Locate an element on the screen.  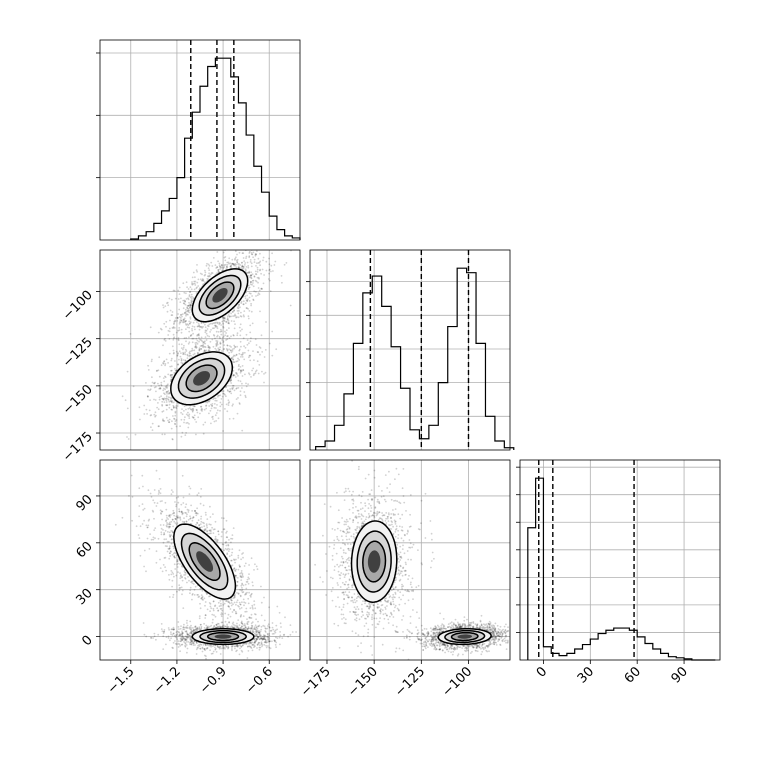
density-content is located at coordinates (207, 328).